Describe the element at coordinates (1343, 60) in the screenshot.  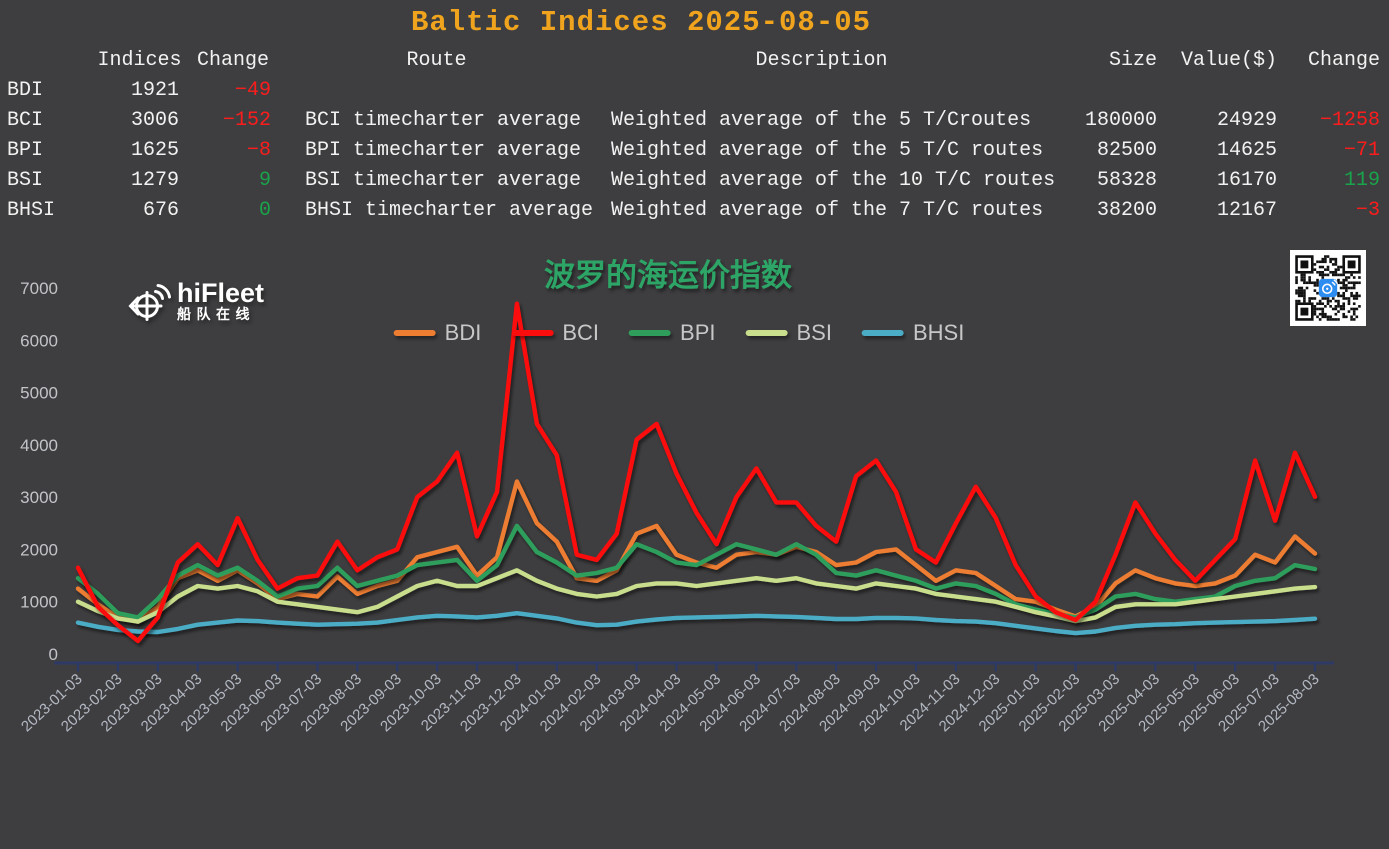
I see `col-header-change2: Change` at that location.